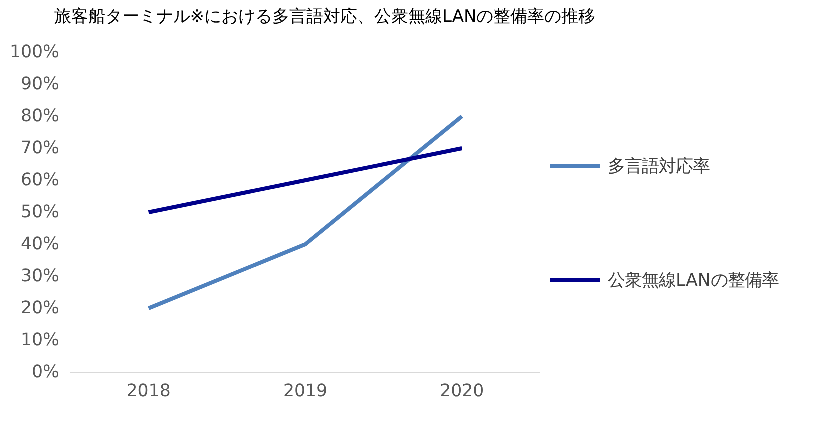 Image resolution: width=822 pixels, height=421 pixels. I want to click on y-tick-label: 10%, so click(40, 340).